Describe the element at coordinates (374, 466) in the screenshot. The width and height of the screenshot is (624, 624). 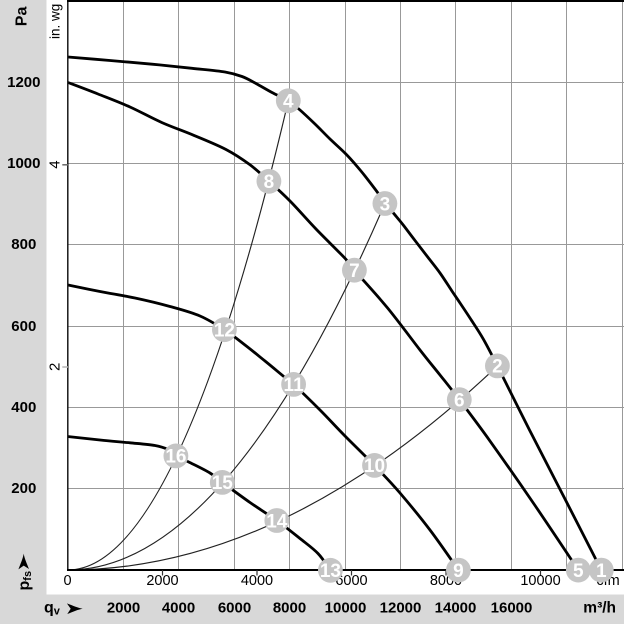
I see `svg-text: 10` at that location.